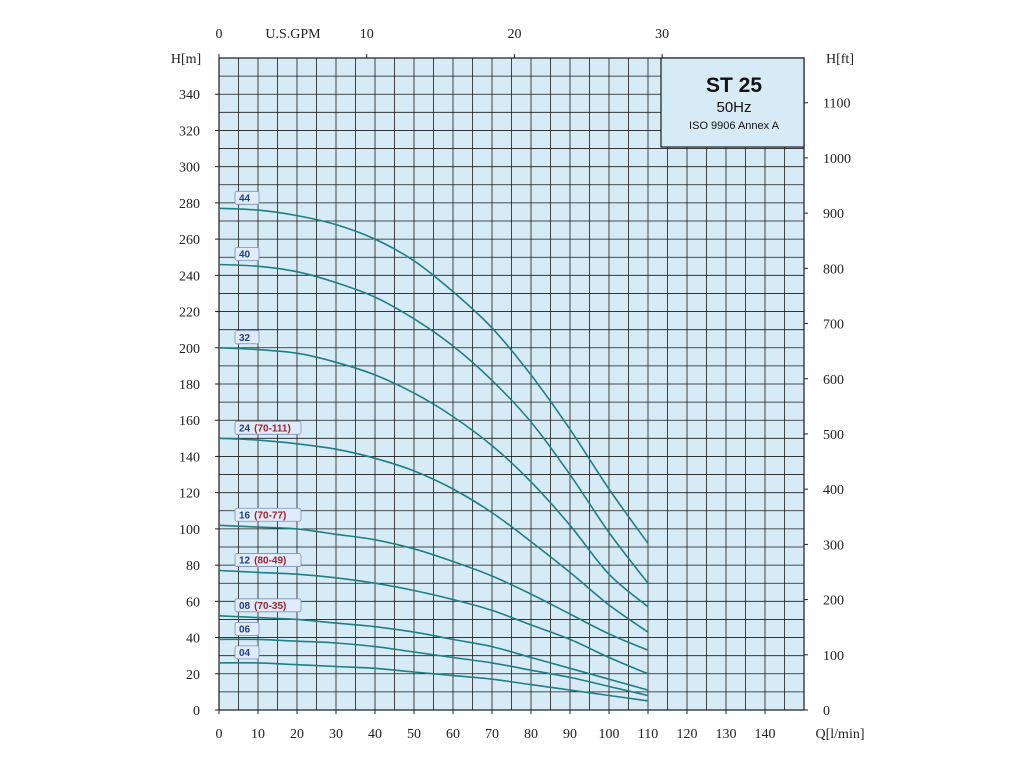 The height and width of the screenshot is (773, 1024). I want to click on y-left-tick-label: 40, so click(193, 639).